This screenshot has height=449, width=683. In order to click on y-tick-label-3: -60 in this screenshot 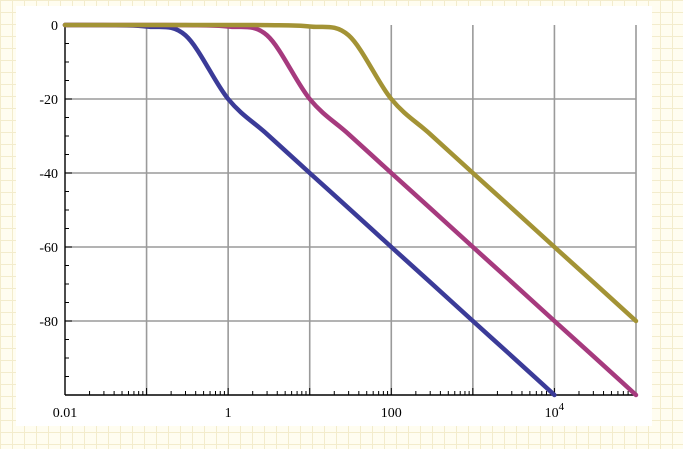, I will do `click(48, 248)`.